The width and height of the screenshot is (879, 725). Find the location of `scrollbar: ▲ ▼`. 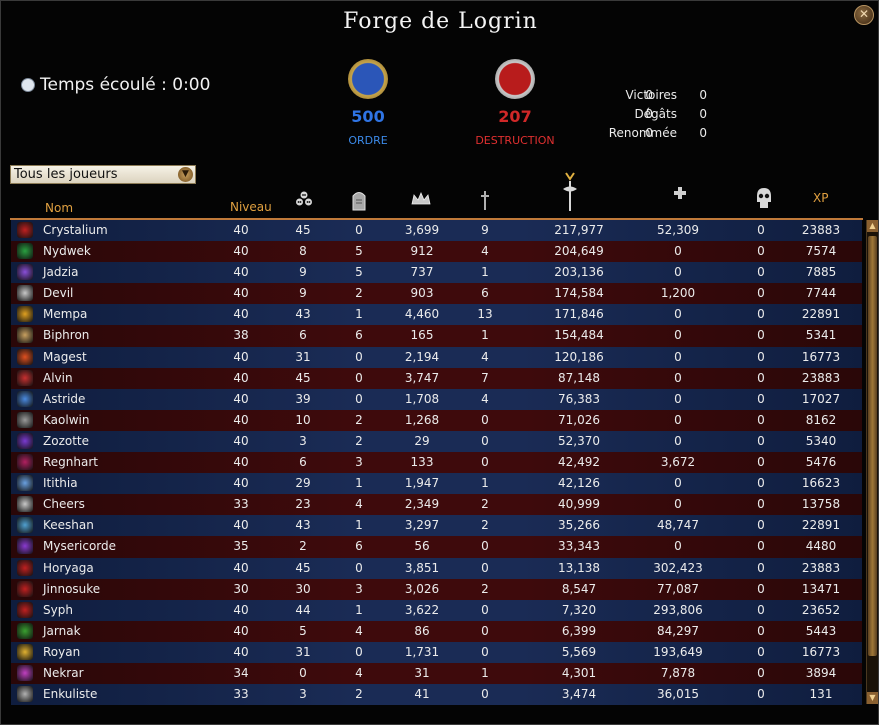

scrollbar: ▲ ▼ is located at coordinates (872, 462).